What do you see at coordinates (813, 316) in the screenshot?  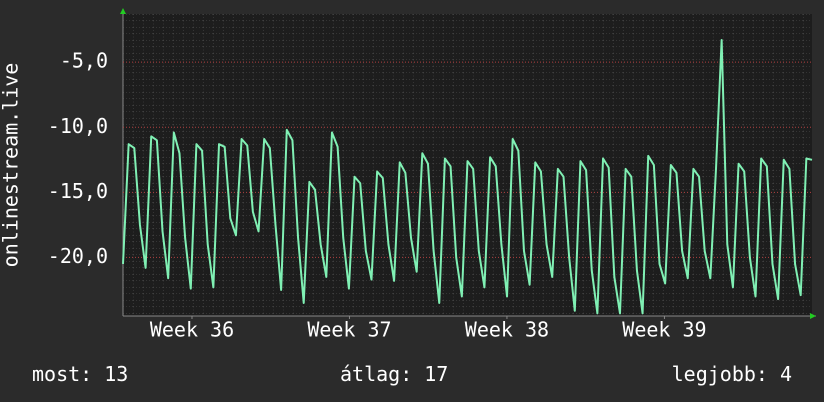 I see `x-arrow` at bounding box center [813, 316].